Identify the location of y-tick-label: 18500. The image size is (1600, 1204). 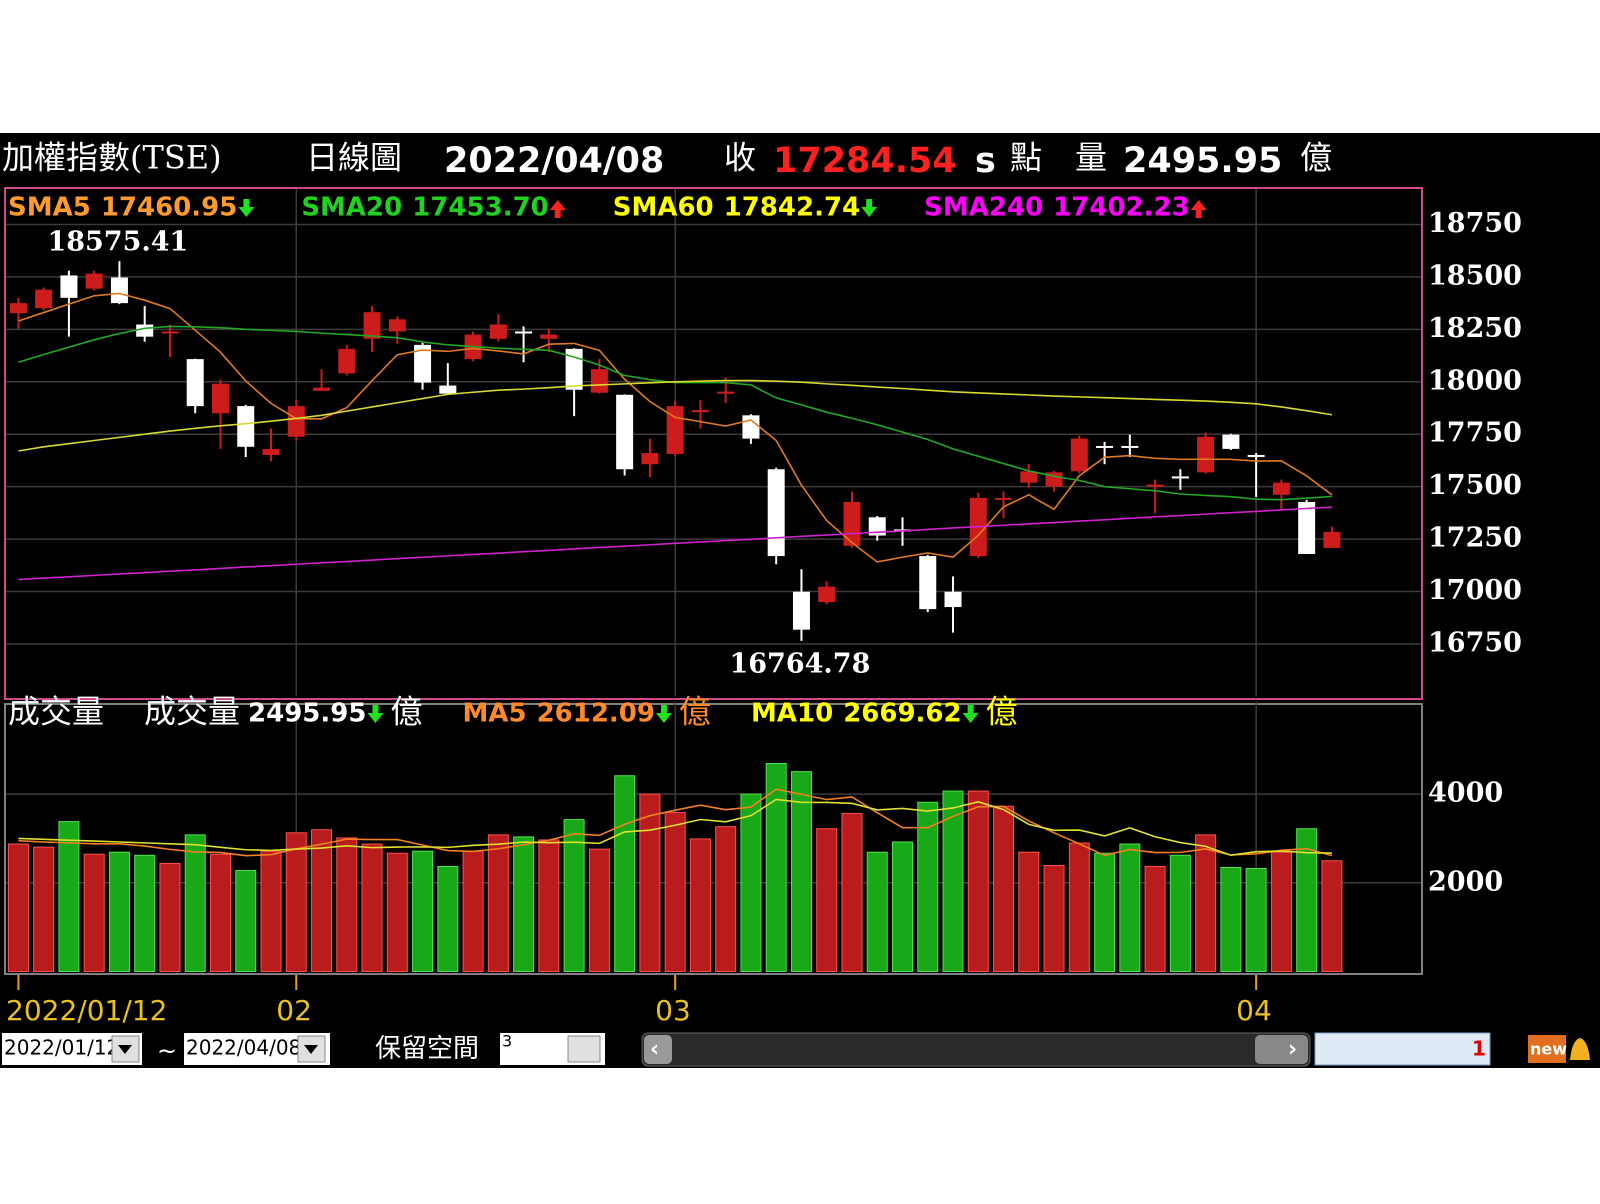
(1475, 275).